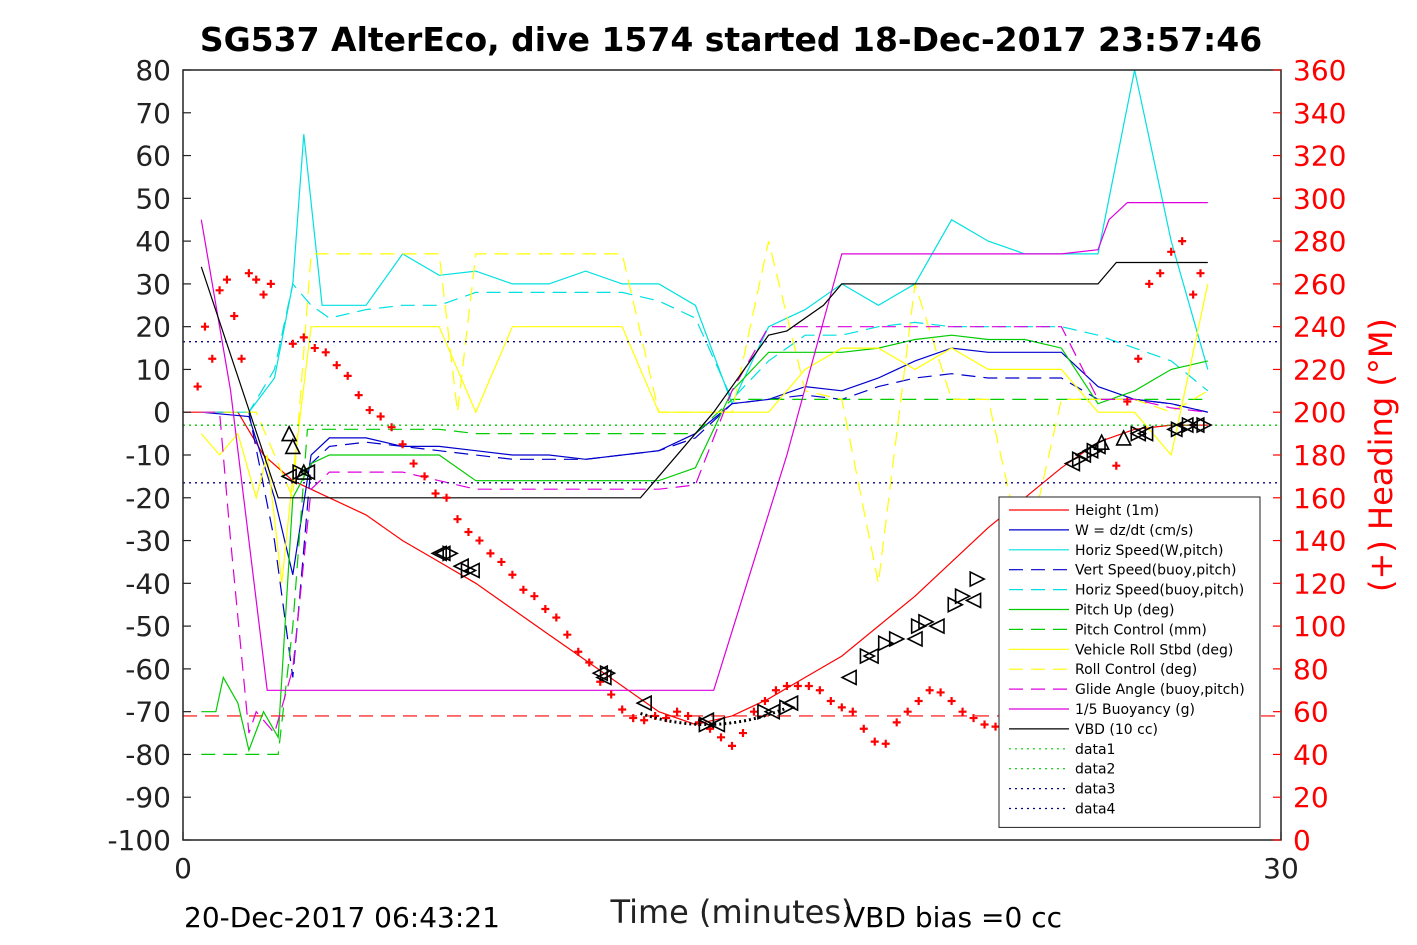 Image resolution: width=1417 pixels, height=945 pixels. Describe the element at coordinates (153, 198) in the screenshot. I see `y-tick-label: 50` at that location.